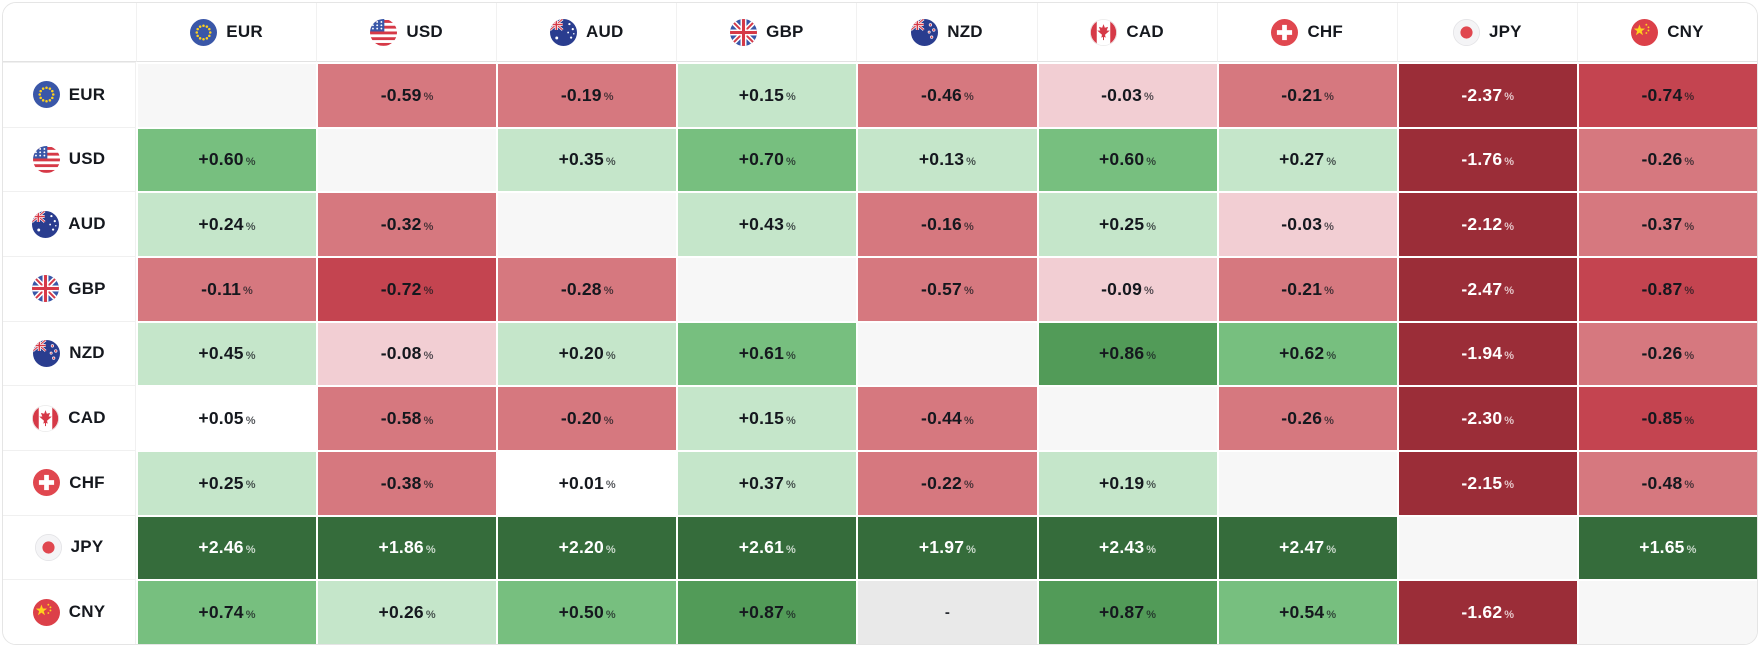 Image resolution: width=1760 pixels, height=646 pixels. Describe the element at coordinates (46, 418) in the screenshot. I see `cad-flag-icon` at that location.